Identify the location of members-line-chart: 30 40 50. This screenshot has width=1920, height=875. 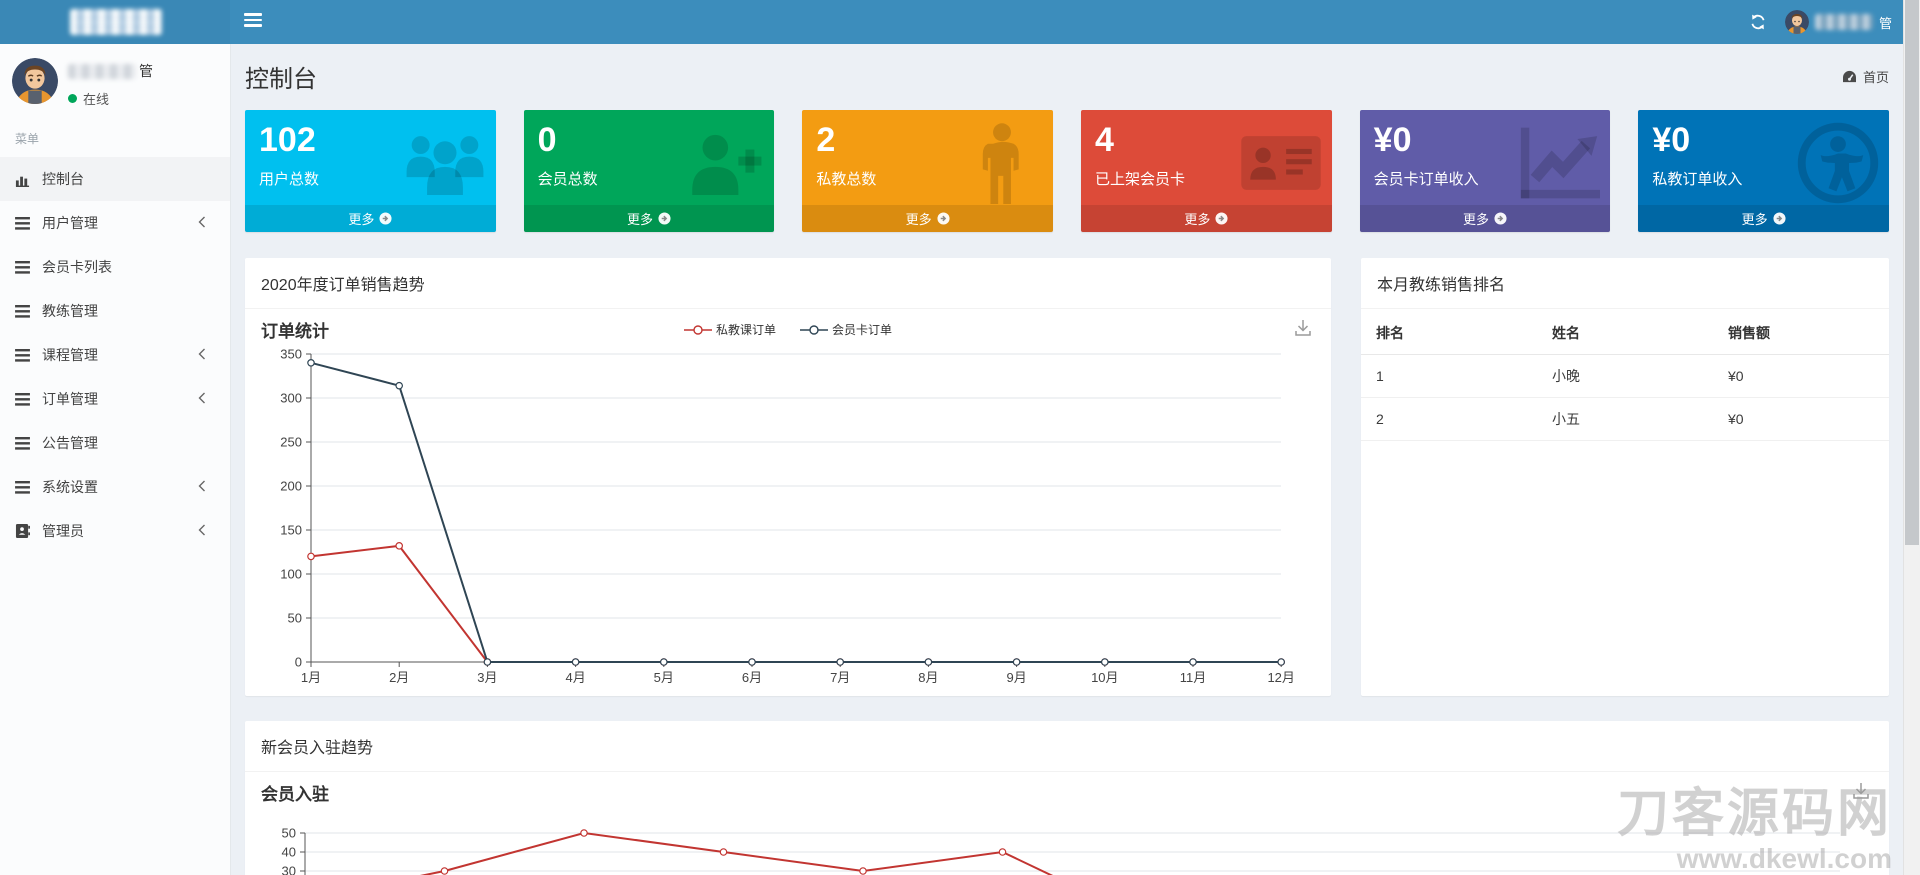
(1061, 850).